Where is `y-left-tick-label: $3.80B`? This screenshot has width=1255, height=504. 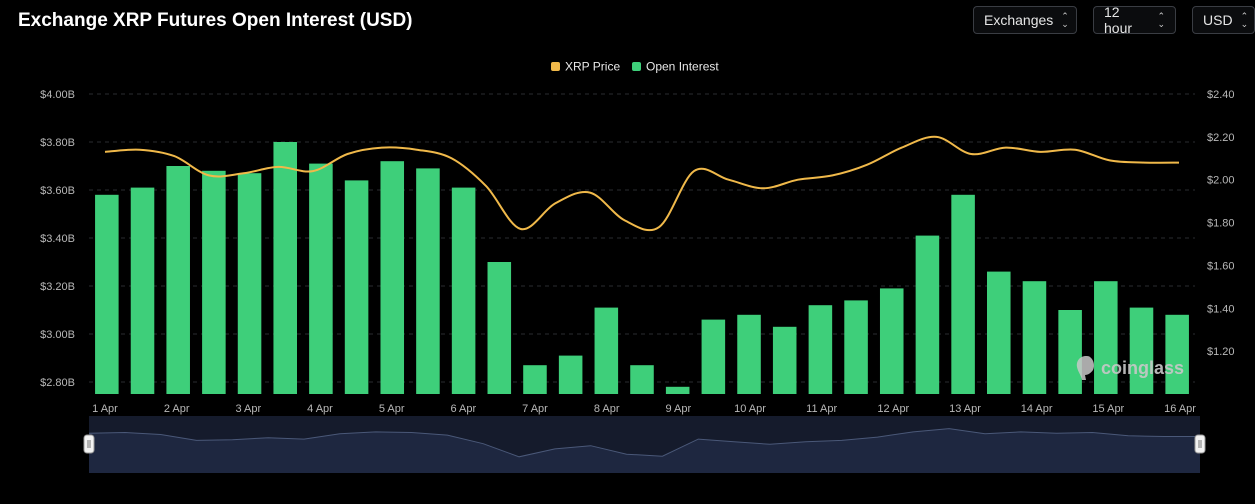 y-left-tick-label: $3.80B is located at coordinates (57, 143).